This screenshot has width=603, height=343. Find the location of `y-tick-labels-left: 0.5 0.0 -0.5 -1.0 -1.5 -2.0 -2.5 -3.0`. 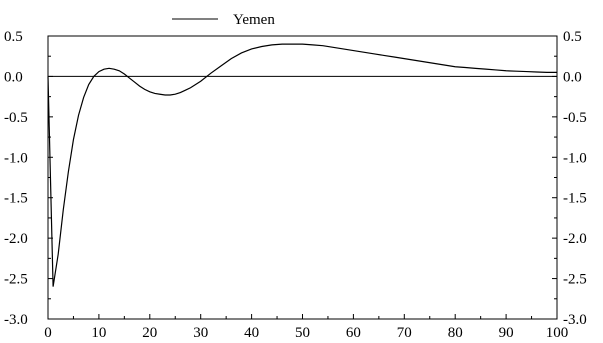

y-tick-labels-left: 0.5 0.0 -0.5 -1.0 -1.5 -2.0 -2.5 -3.0 is located at coordinates (16, 178).